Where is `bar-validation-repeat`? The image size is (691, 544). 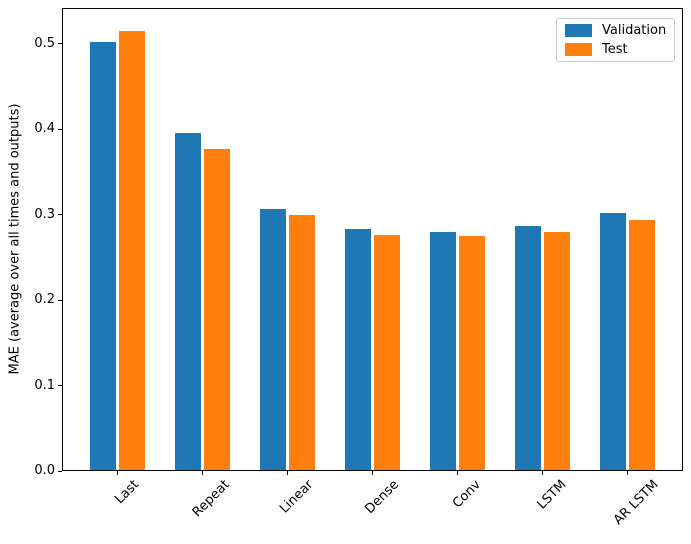
bar-validation-repeat is located at coordinates (188, 301).